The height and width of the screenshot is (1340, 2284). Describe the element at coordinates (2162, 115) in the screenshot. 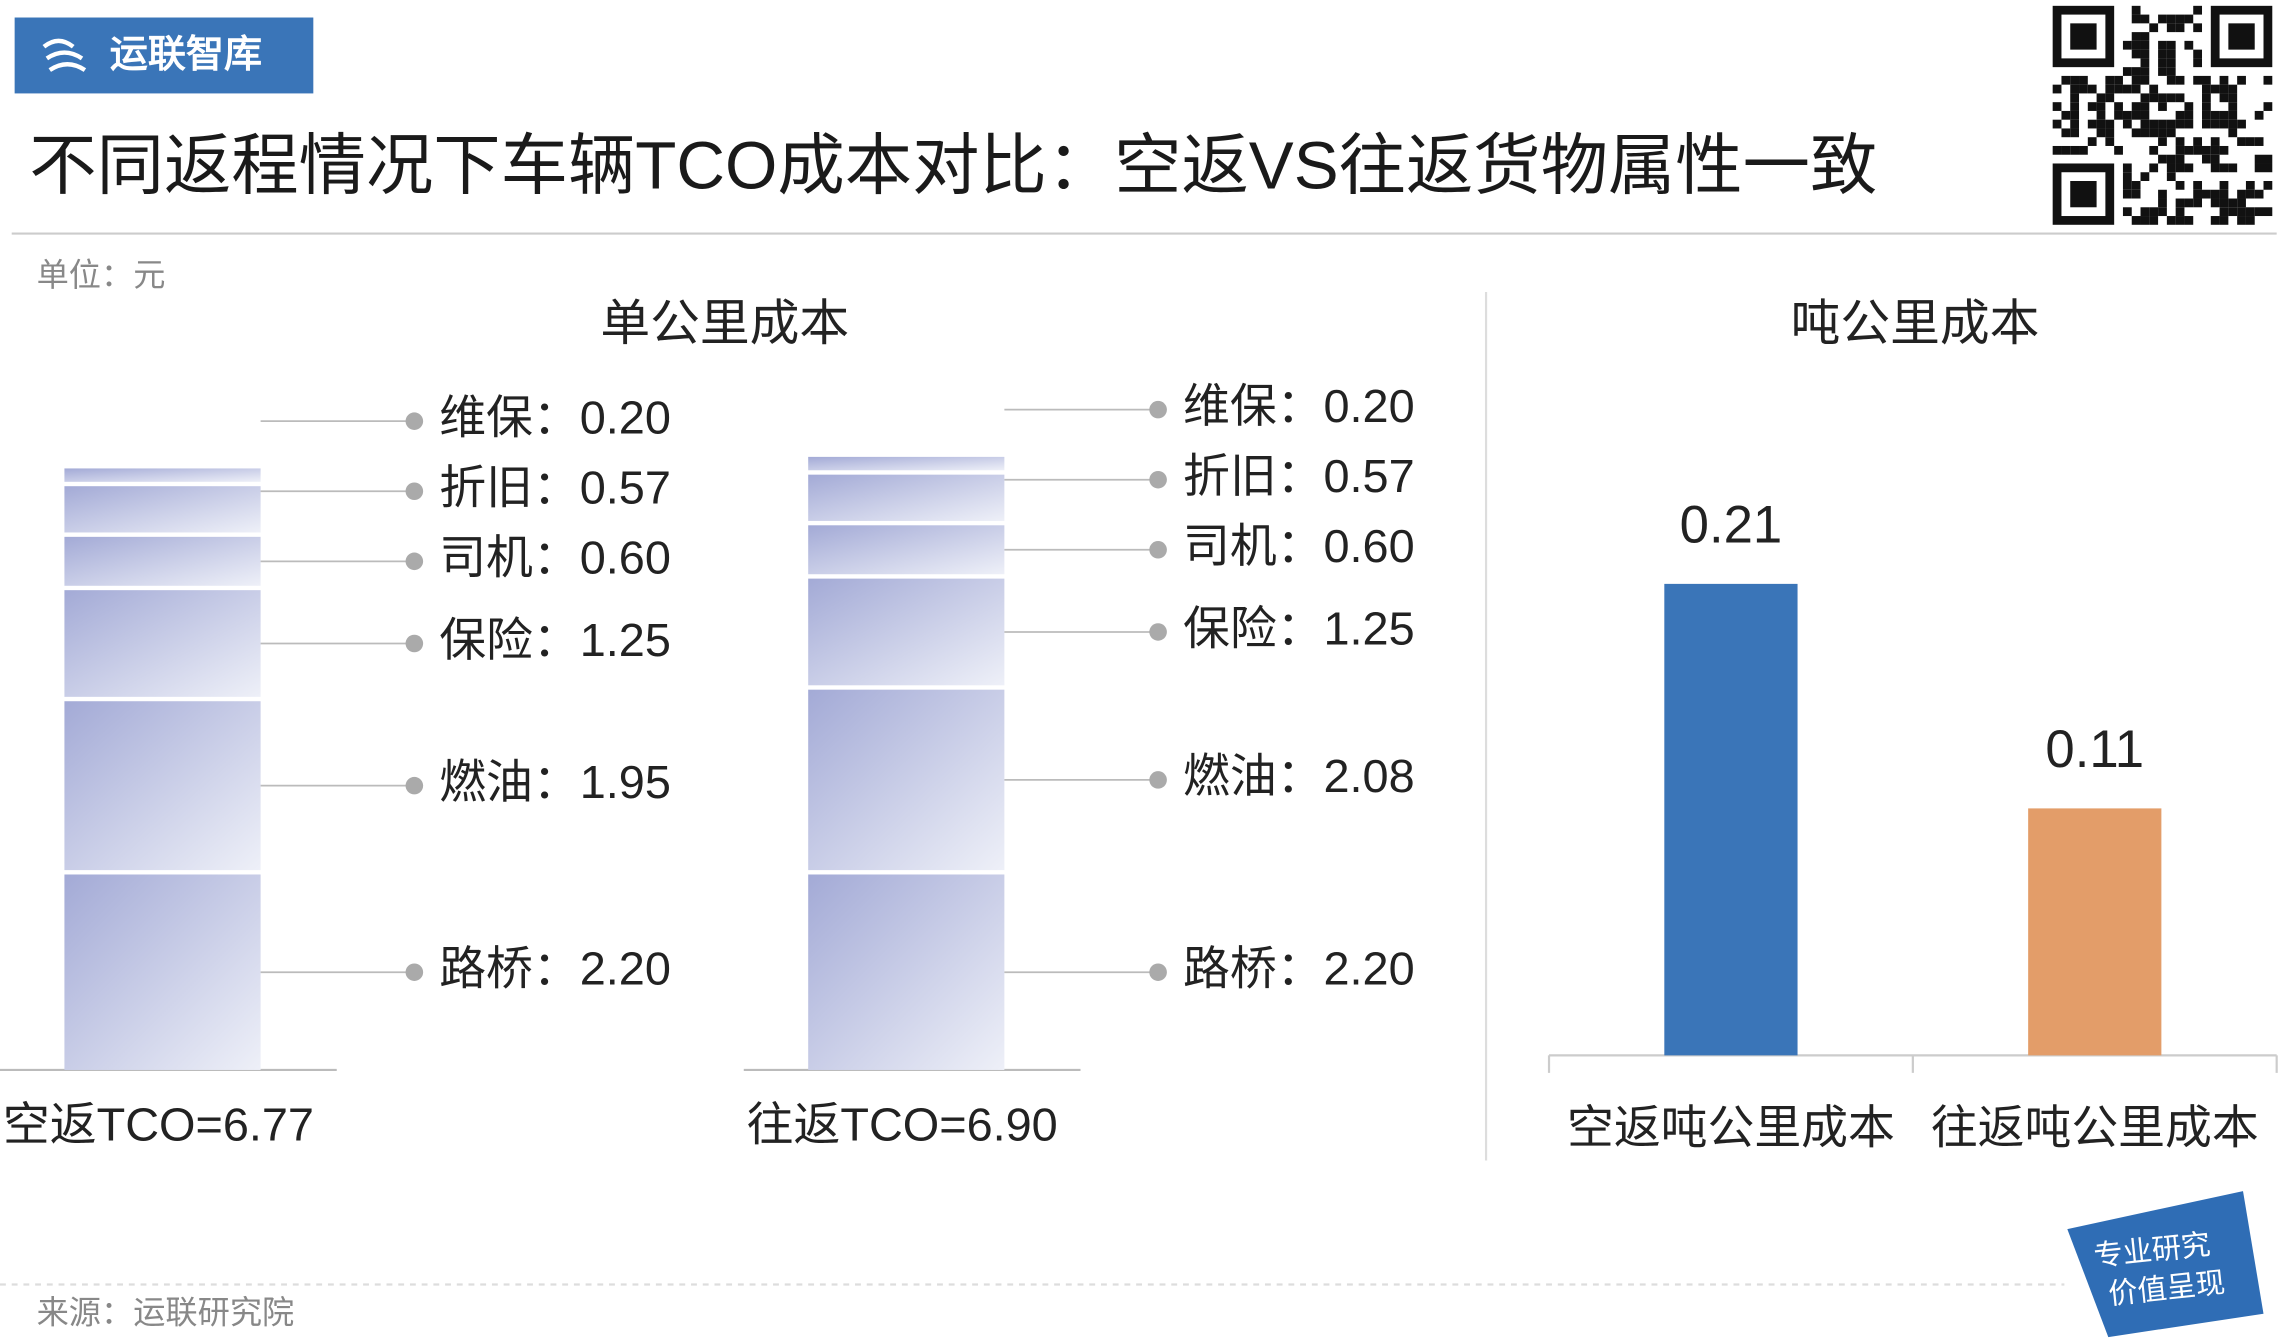

I see `qr-code` at that location.